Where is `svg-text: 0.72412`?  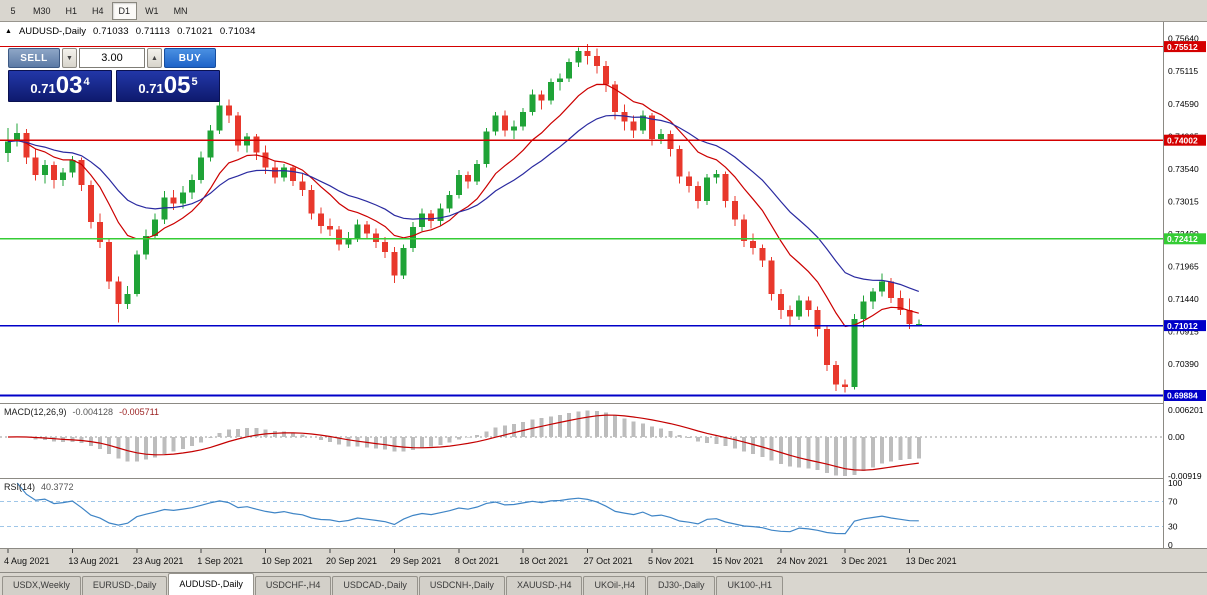
svg-text: 0.72412 is located at coordinates (1182, 239).